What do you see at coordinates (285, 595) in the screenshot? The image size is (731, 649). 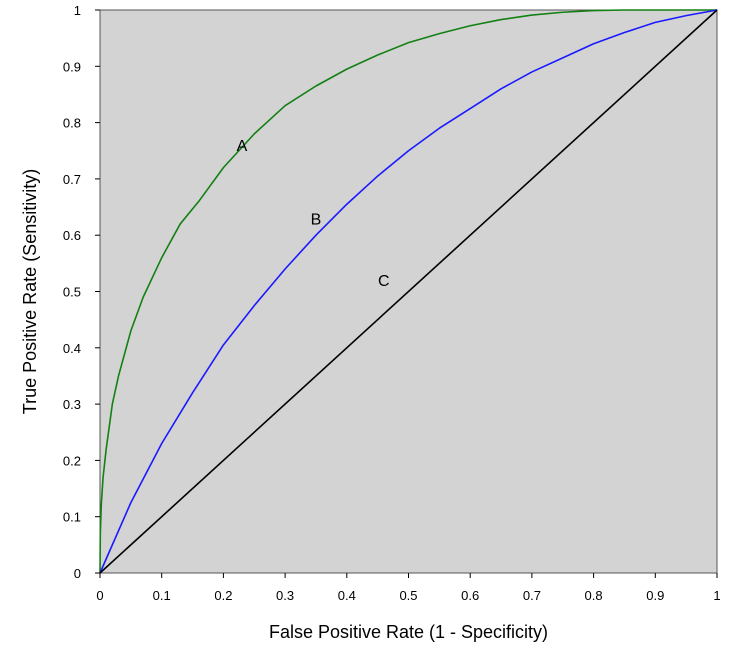 I see `x-tick-label: 0.3` at bounding box center [285, 595].